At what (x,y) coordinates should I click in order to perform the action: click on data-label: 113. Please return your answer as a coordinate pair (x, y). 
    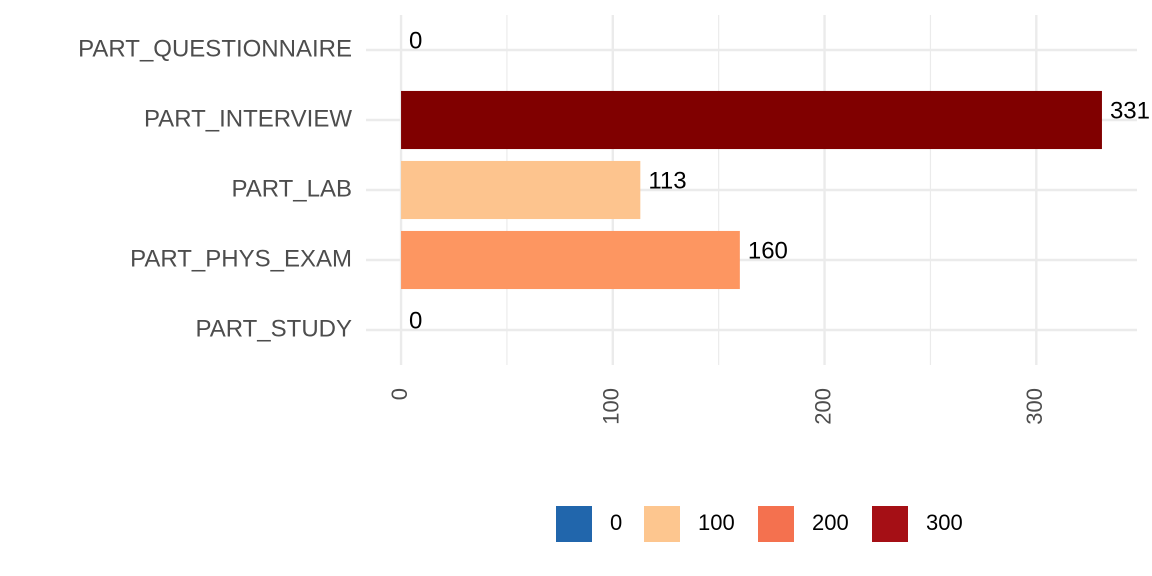
    Looking at the image, I should click on (667, 180).